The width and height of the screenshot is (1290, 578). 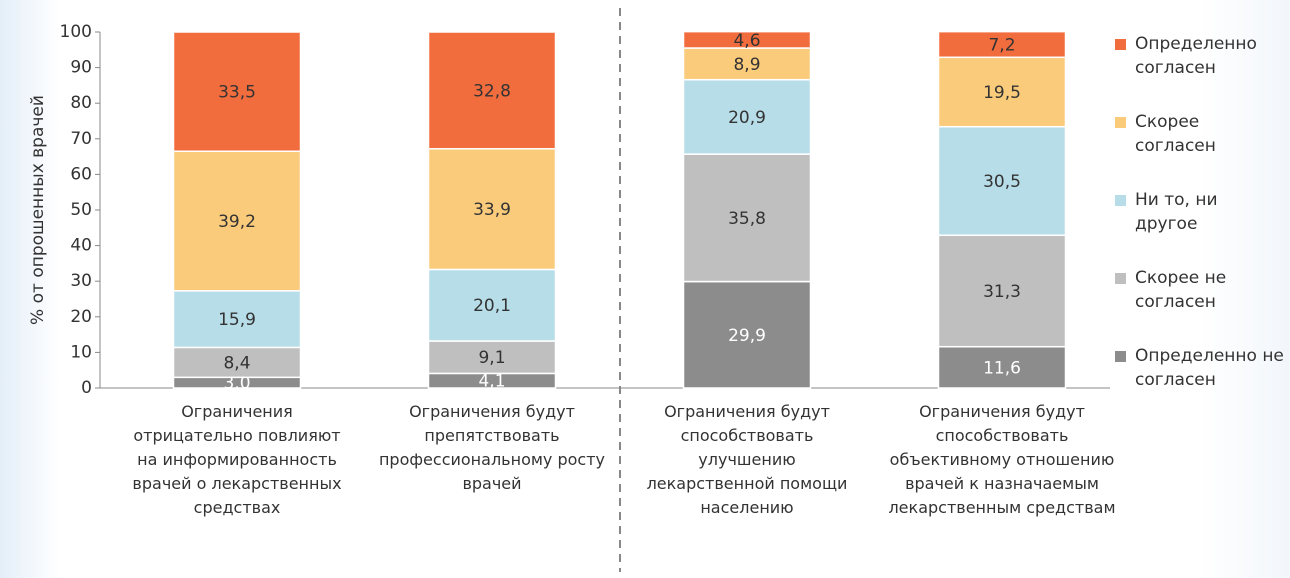 I want to click on data-label: 7,2, so click(x=1001, y=45).